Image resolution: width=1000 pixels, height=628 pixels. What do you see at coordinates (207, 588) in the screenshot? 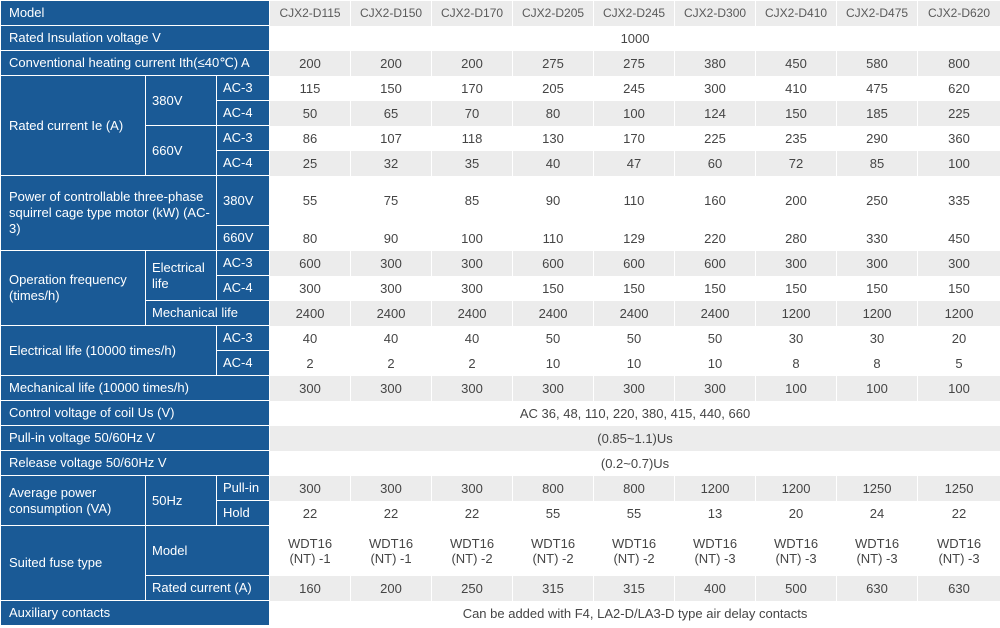
I see `fuse-current-label: Rated current (A)` at bounding box center [207, 588].